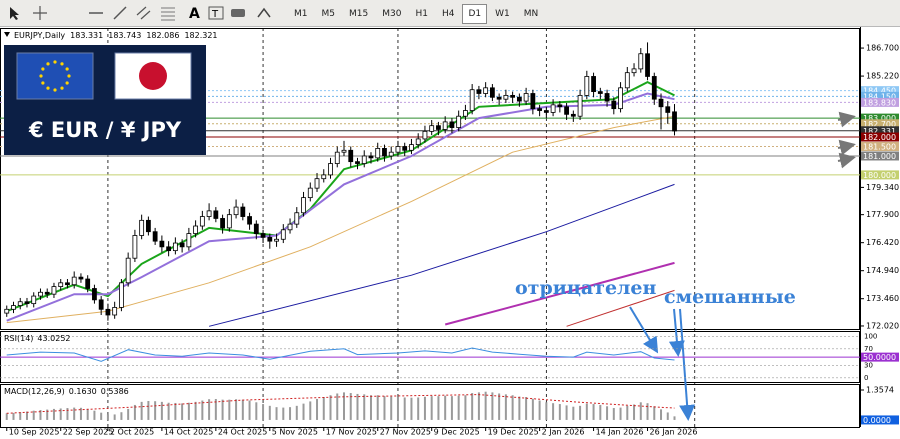 The height and width of the screenshot is (439, 900). I want to click on trendline-tool, so click(120, 13).